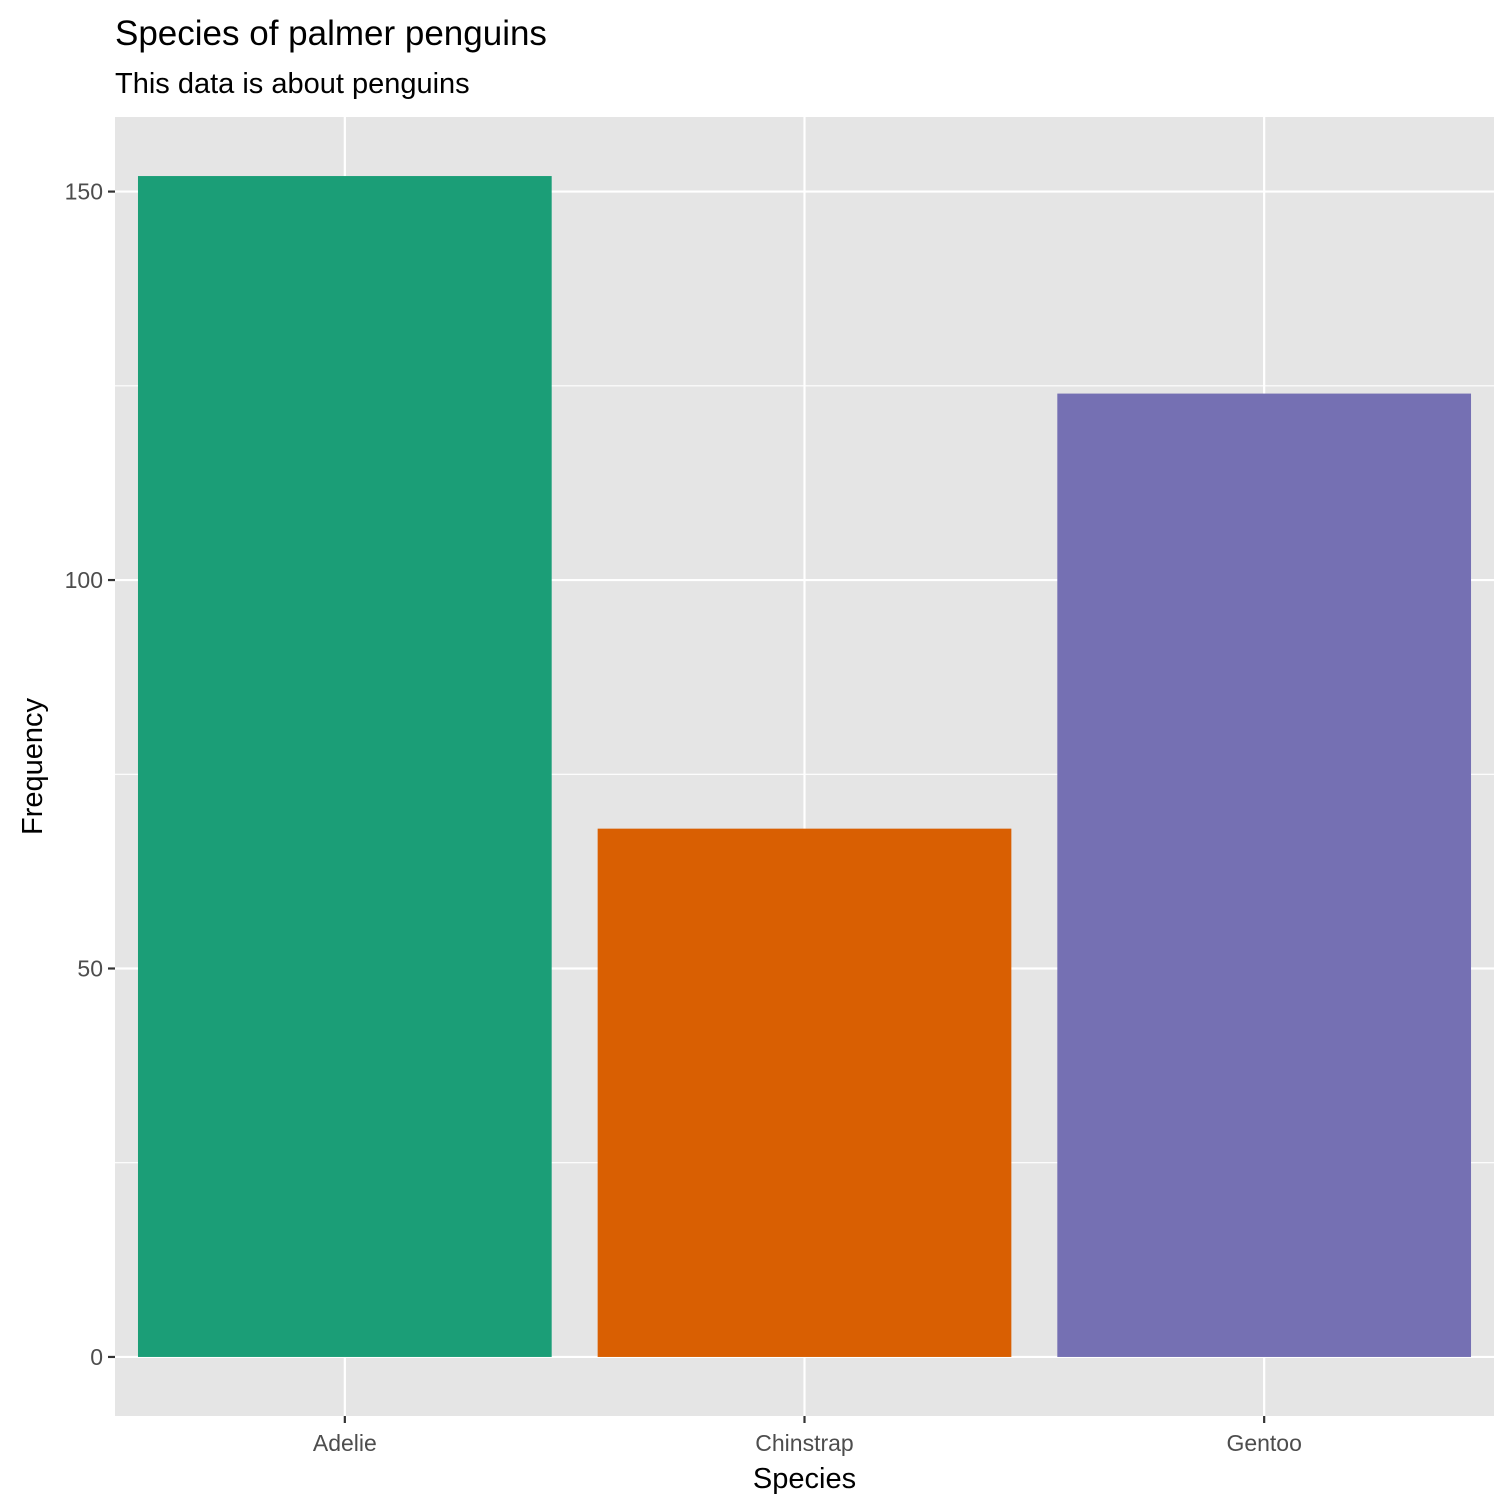 The image size is (1512, 1512). Describe the element at coordinates (345, 1443) in the screenshot. I see `x-tick-label: Adelie` at that location.